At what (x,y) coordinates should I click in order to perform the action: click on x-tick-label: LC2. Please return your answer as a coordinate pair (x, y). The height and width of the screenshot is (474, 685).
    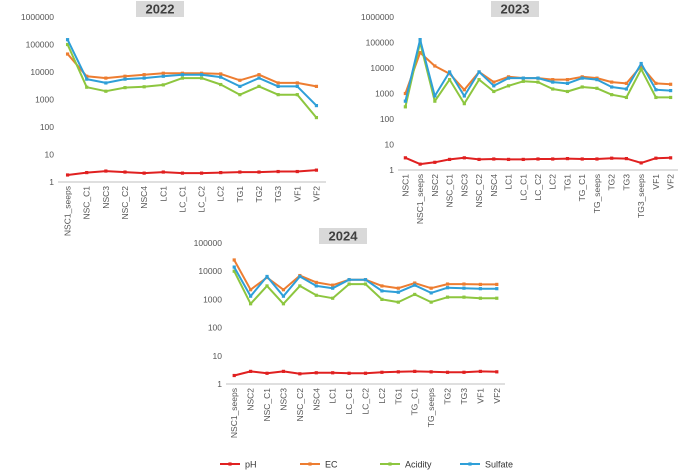
    Looking at the image, I should click on (382, 396).